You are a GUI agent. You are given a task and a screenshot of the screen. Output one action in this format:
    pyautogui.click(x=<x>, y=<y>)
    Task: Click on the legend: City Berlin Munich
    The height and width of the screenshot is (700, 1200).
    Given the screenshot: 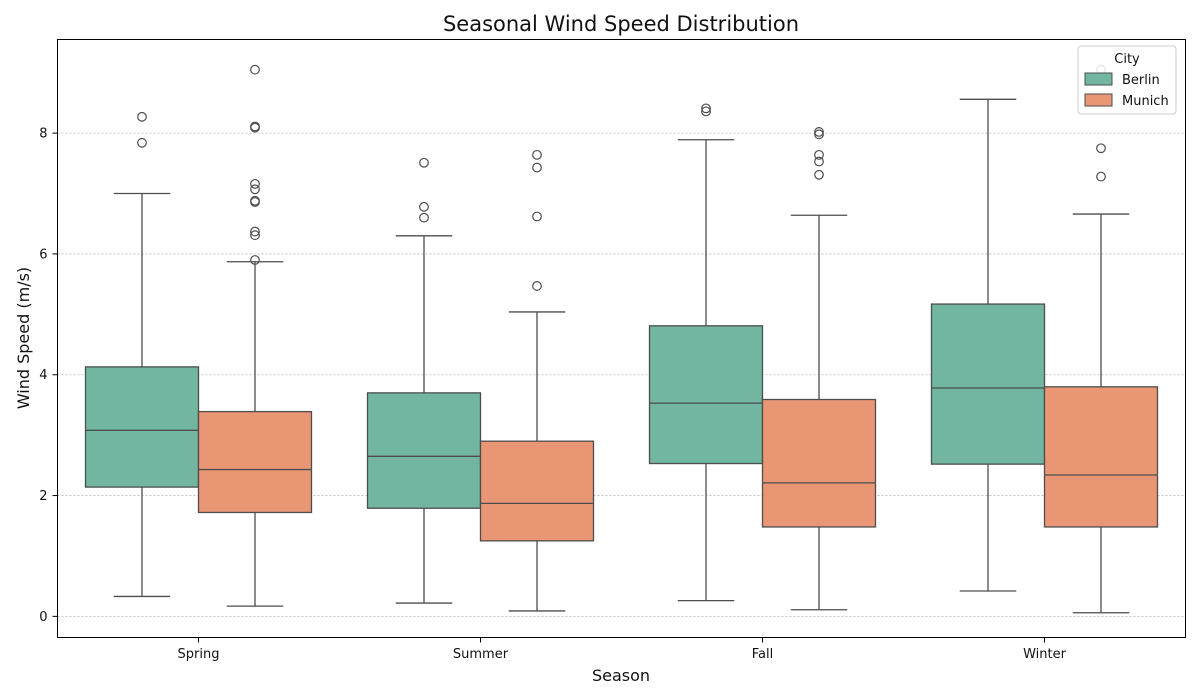 What is the action you would take?
    pyautogui.click(x=1127, y=80)
    